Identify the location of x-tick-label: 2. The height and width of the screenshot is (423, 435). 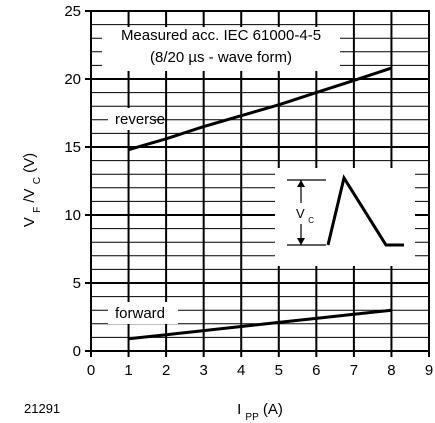
(166, 370).